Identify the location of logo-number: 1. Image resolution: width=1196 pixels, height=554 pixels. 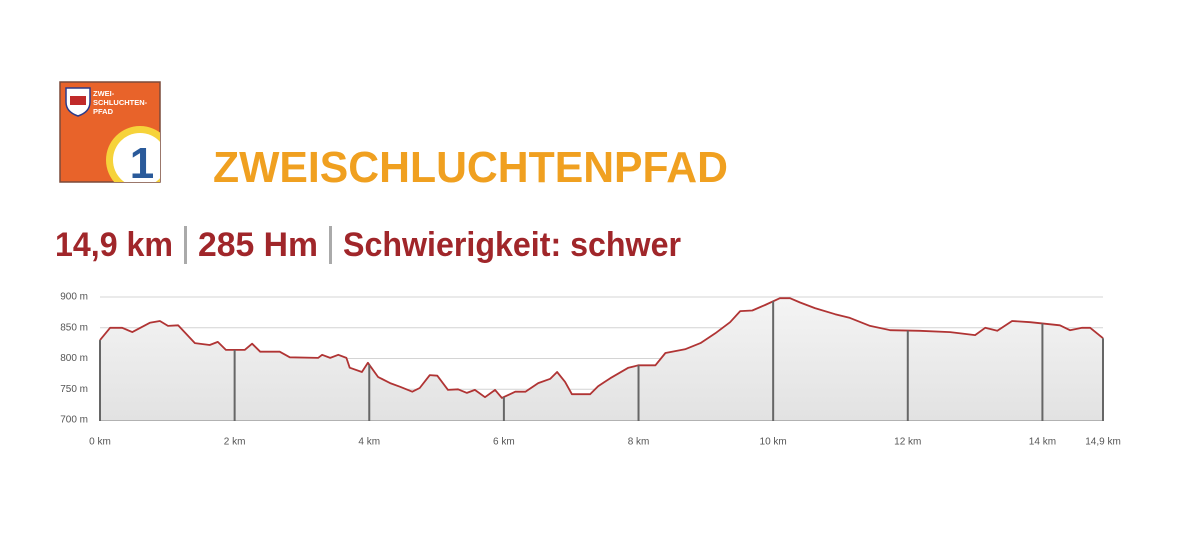
(142, 163).